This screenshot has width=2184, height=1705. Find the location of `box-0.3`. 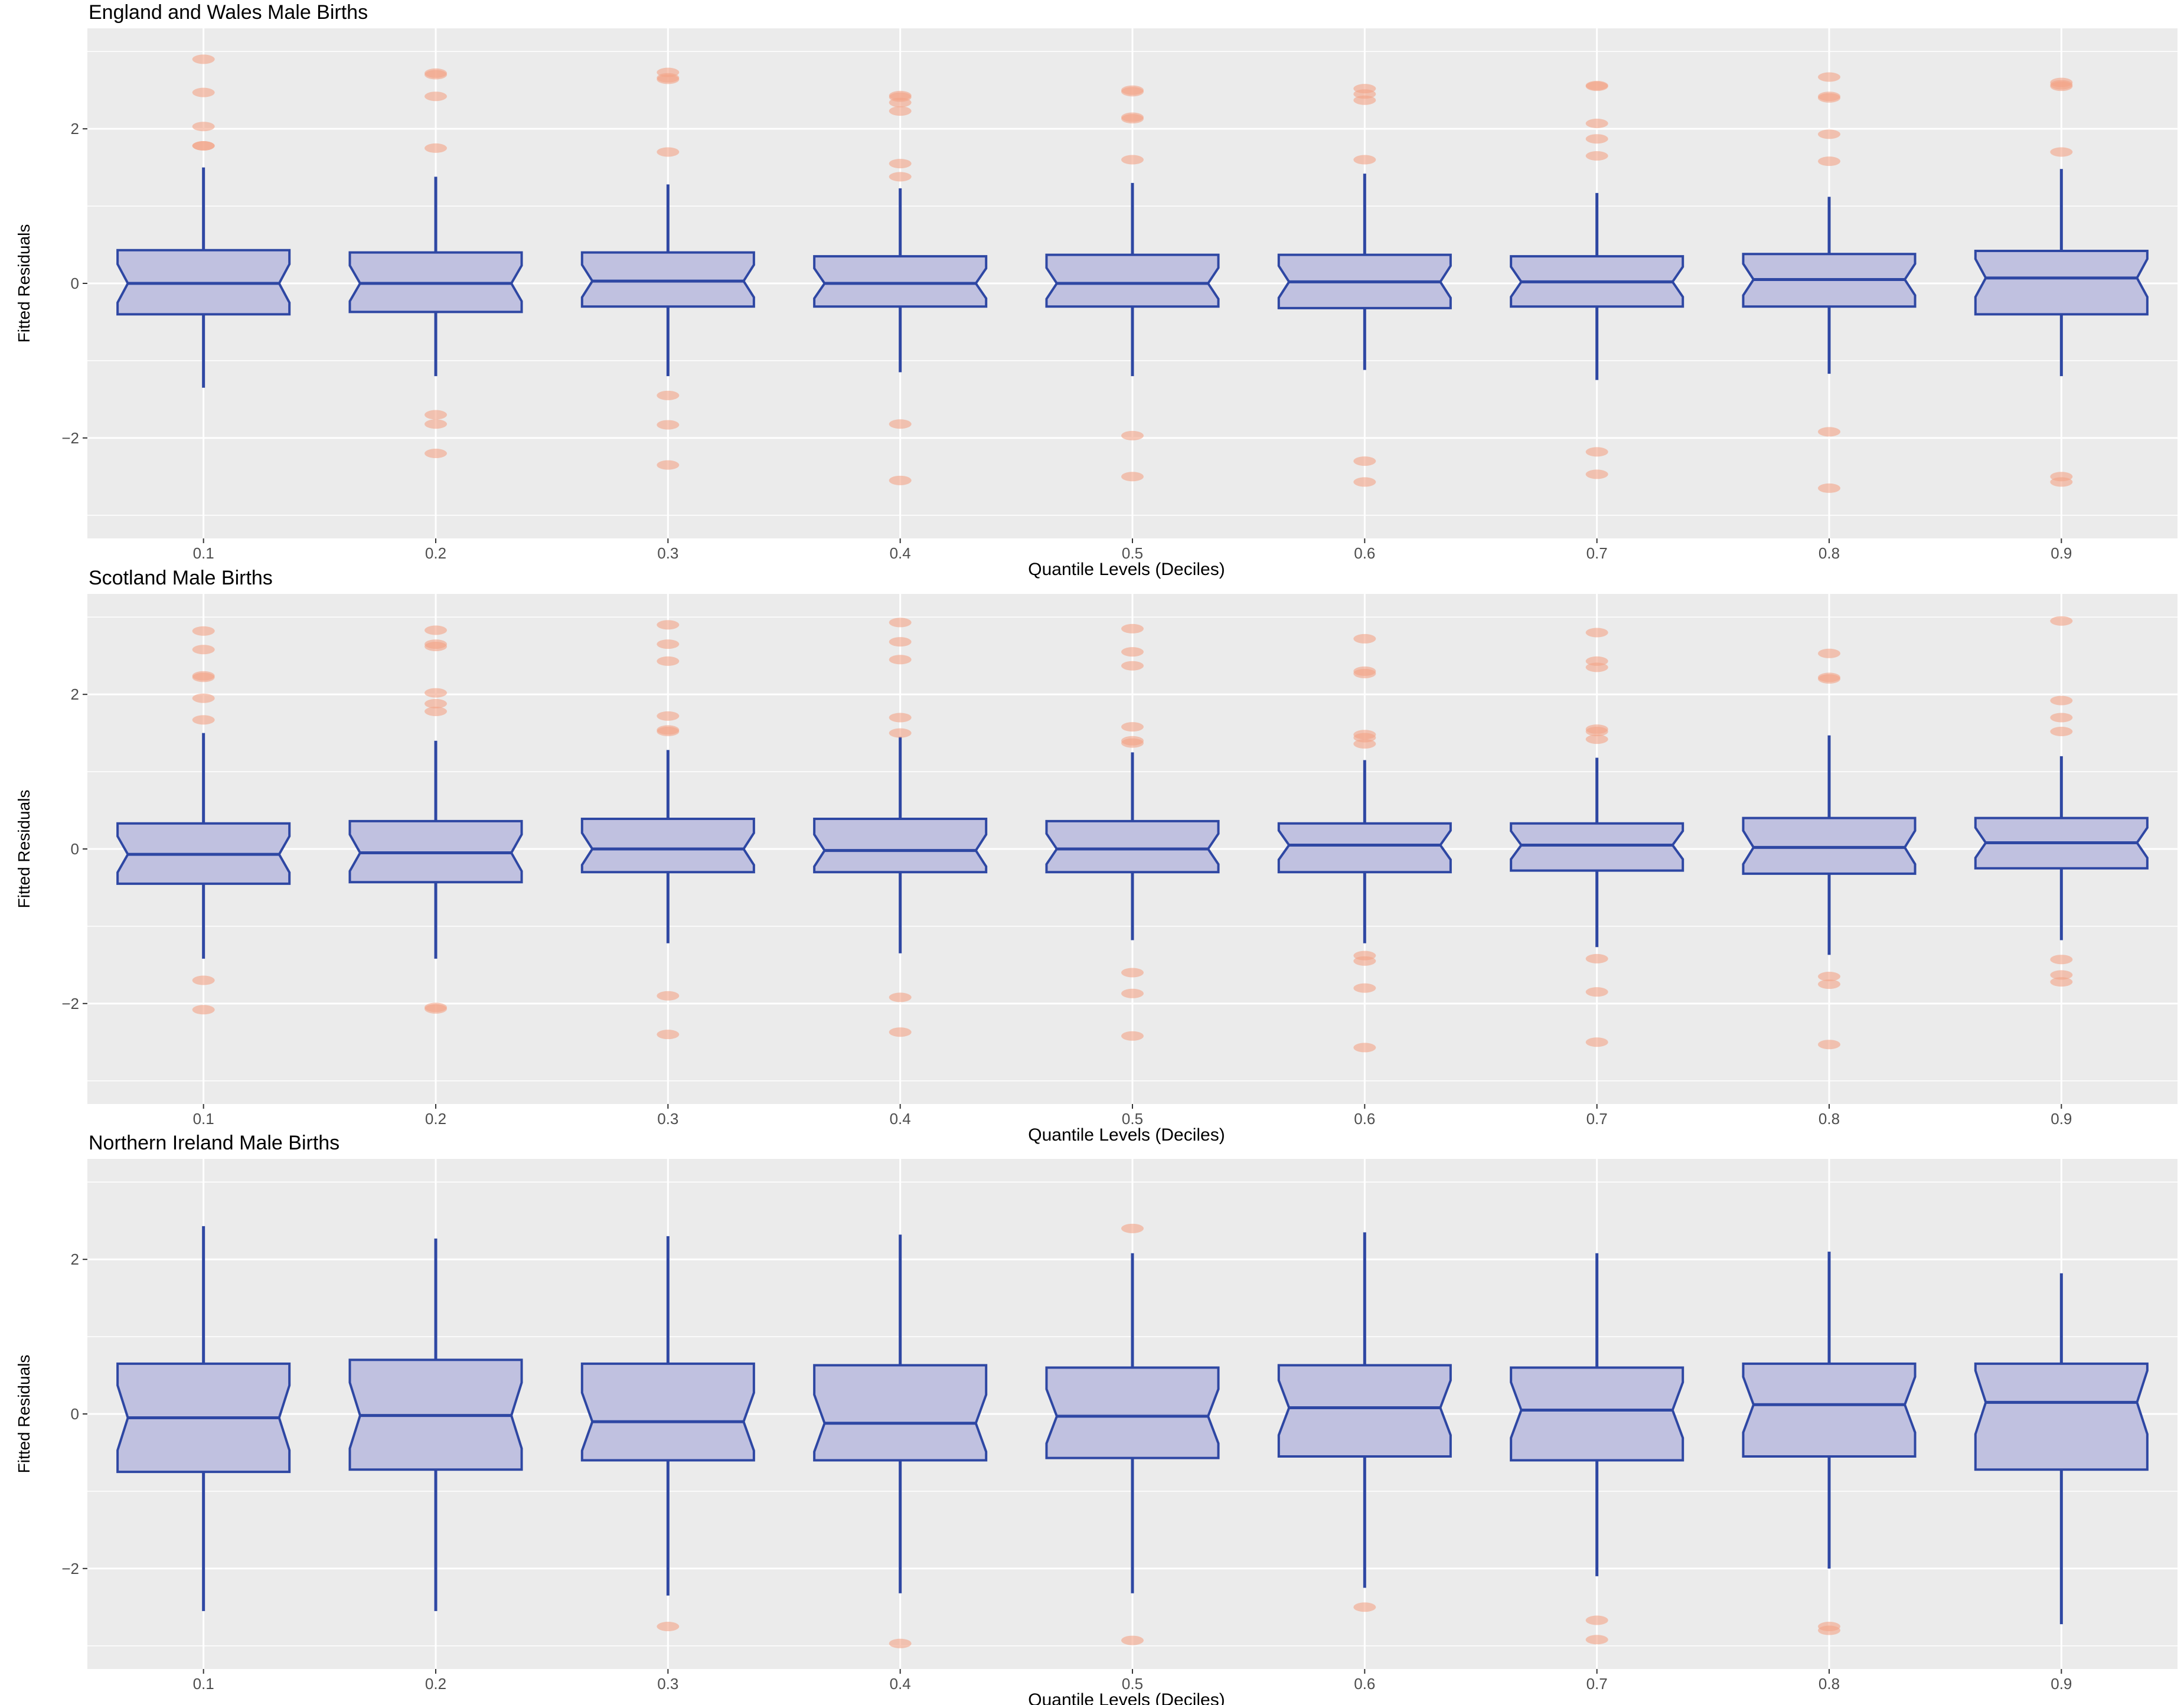

box-0.3 is located at coordinates (667, 268).